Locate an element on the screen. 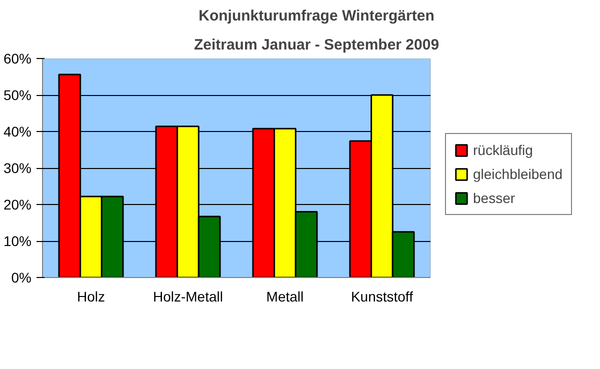 Image resolution: width=600 pixels, height=369 pixels. chart-title: Konjunkturumfrage Wintergärten is located at coordinates (316, 16).